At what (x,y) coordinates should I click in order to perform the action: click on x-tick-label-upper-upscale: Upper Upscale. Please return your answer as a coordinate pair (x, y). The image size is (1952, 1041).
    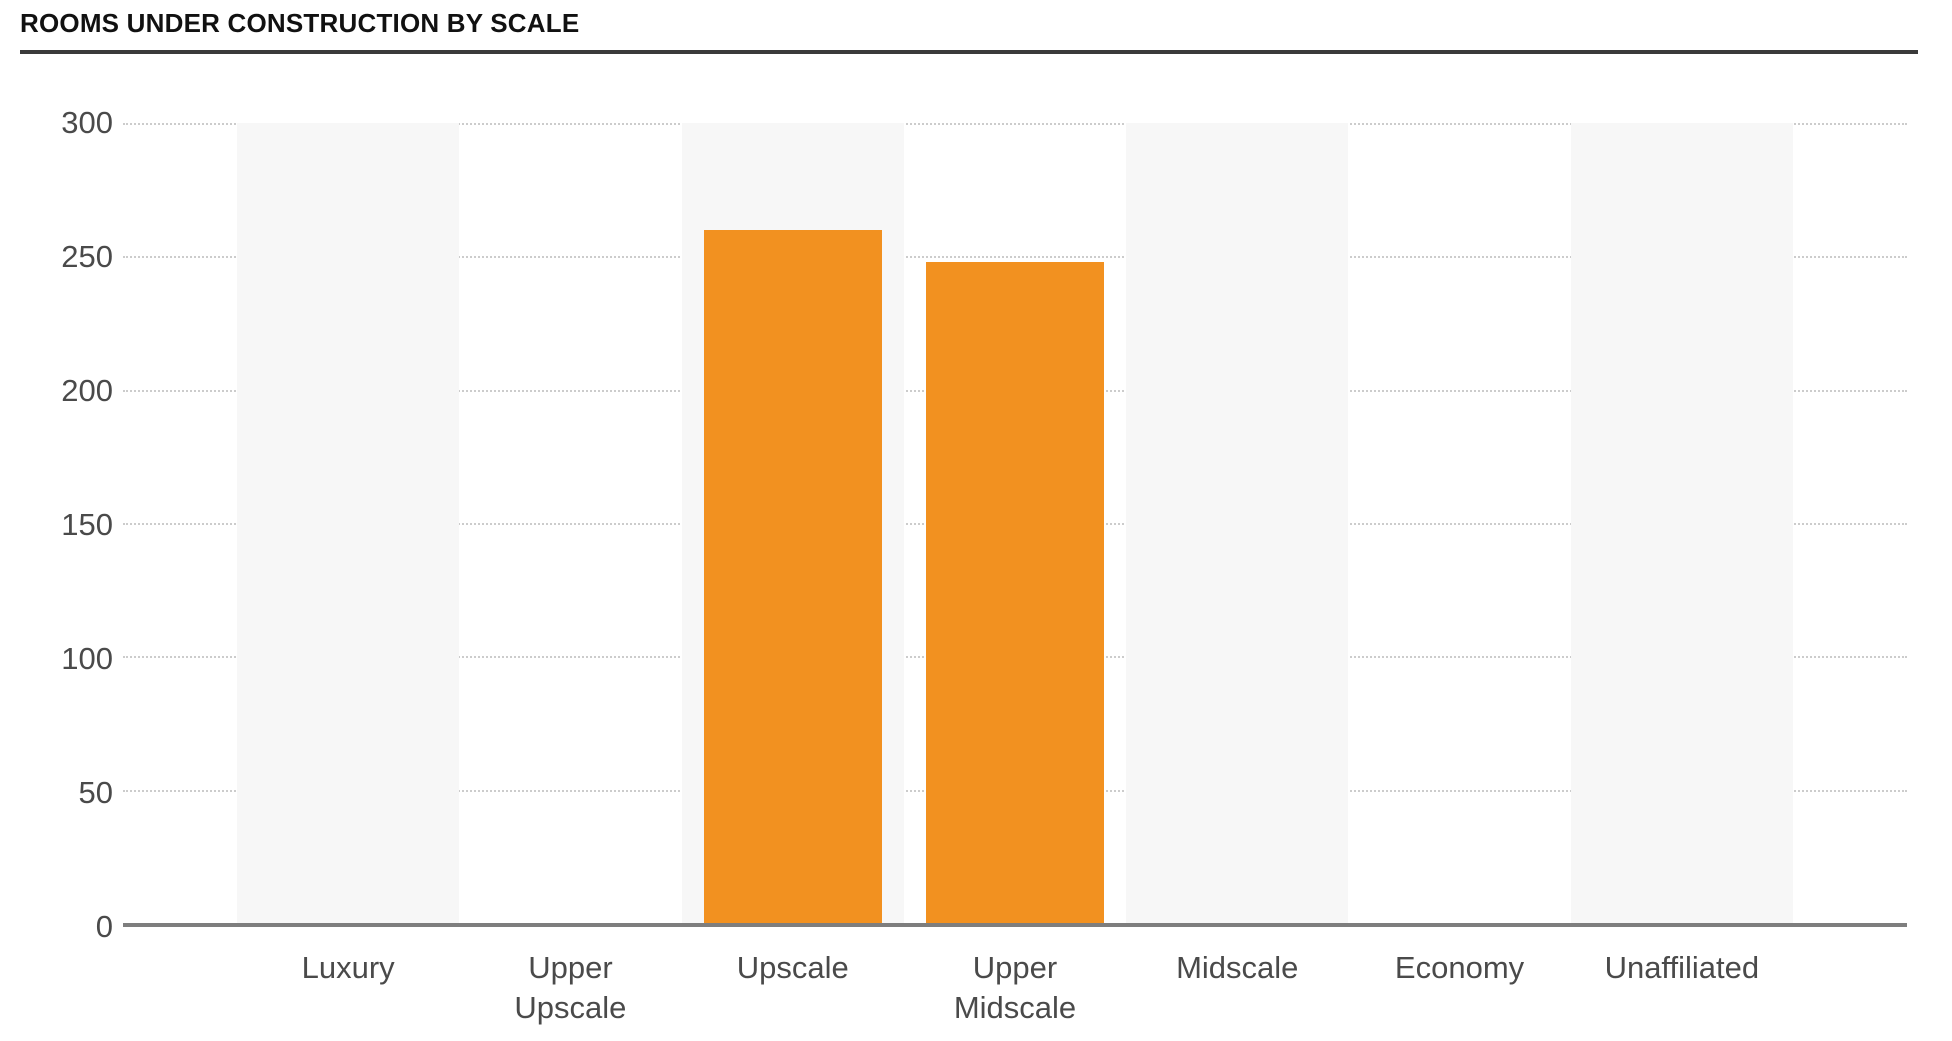
    Looking at the image, I should click on (570, 987).